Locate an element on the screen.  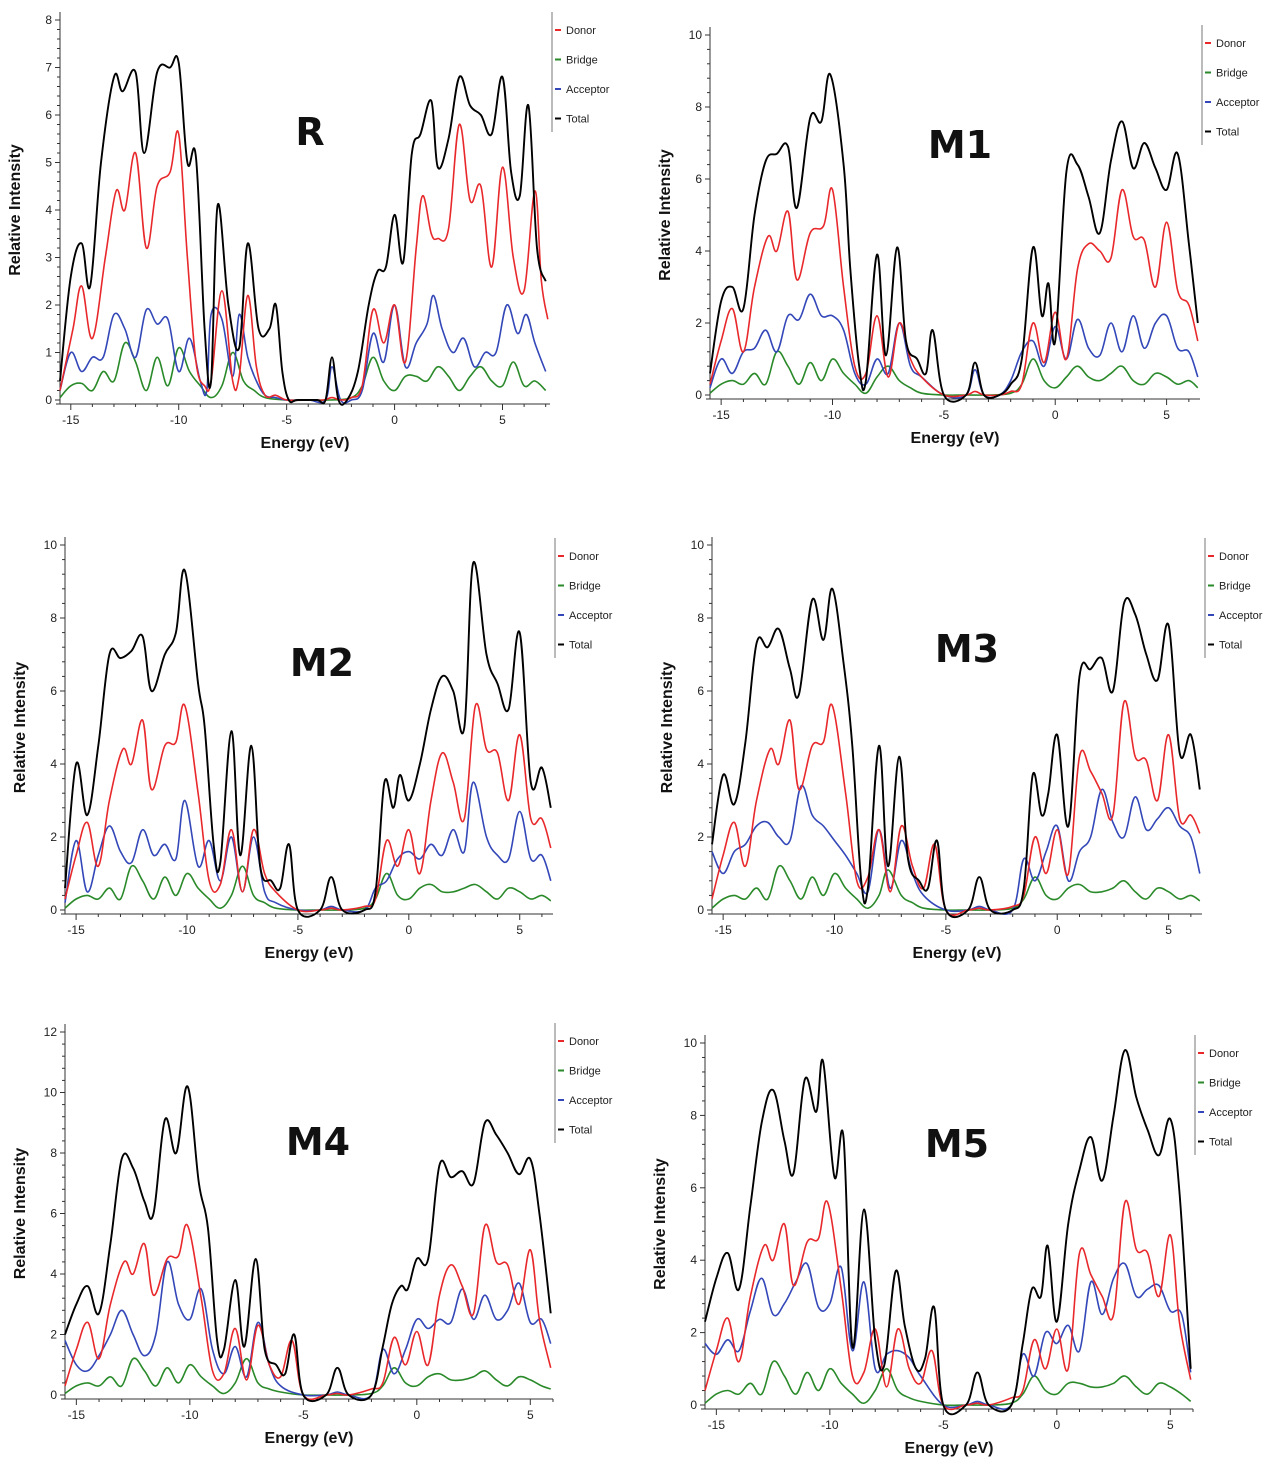
panel-title: R is located at coordinates (309, 132).